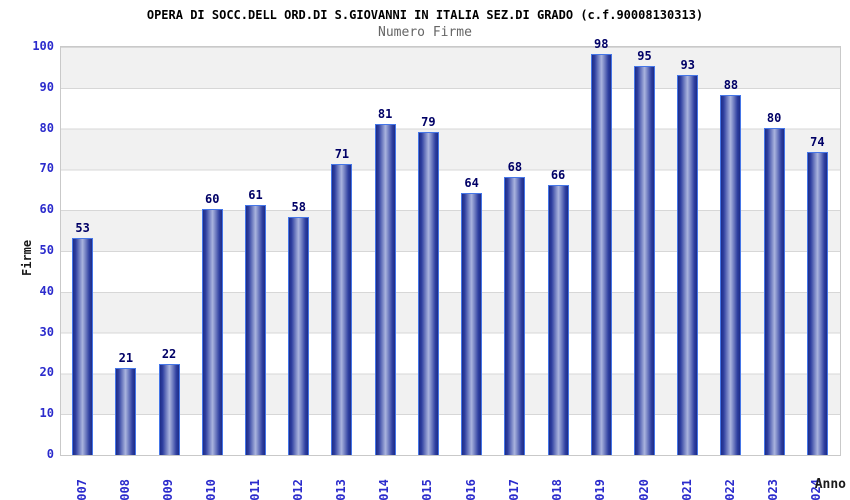 The height and width of the screenshot is (500, 850). Describe the element at coordinates (385, 113) in the screenshot. I see `bar-value-label: 81` at that location.